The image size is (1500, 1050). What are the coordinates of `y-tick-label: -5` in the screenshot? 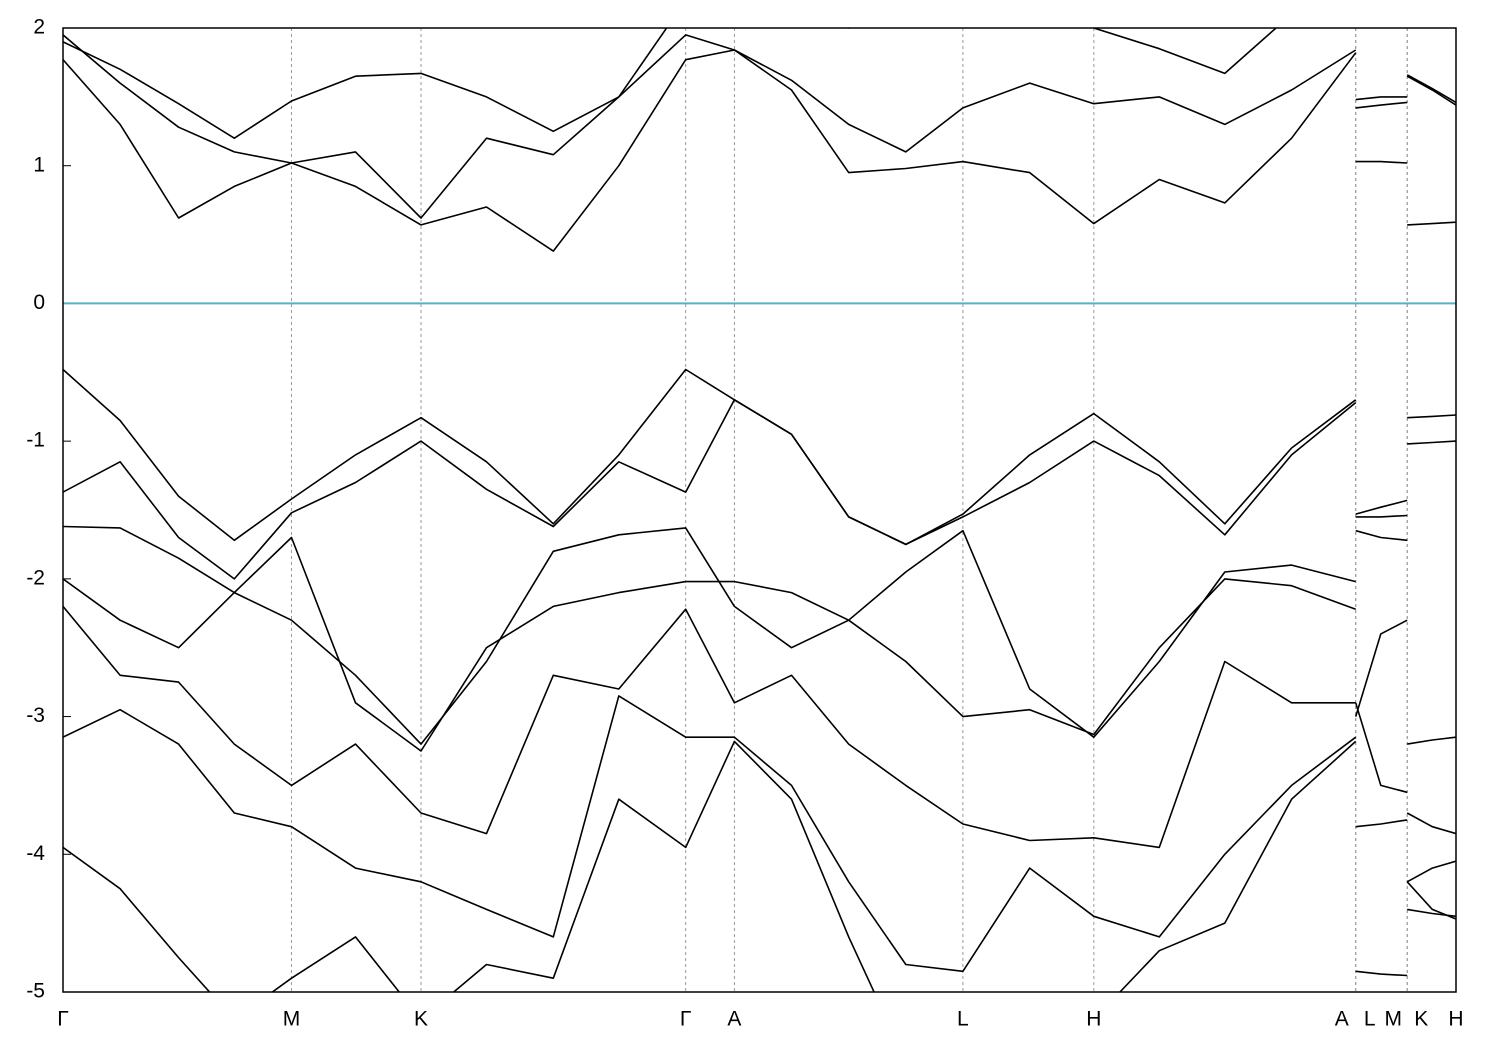 It's located at (35, 991).